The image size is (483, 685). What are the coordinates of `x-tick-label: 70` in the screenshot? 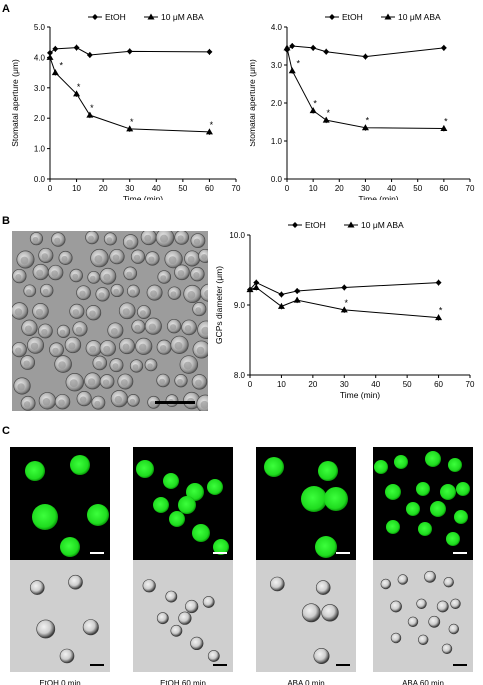 It's located at (470, 384).